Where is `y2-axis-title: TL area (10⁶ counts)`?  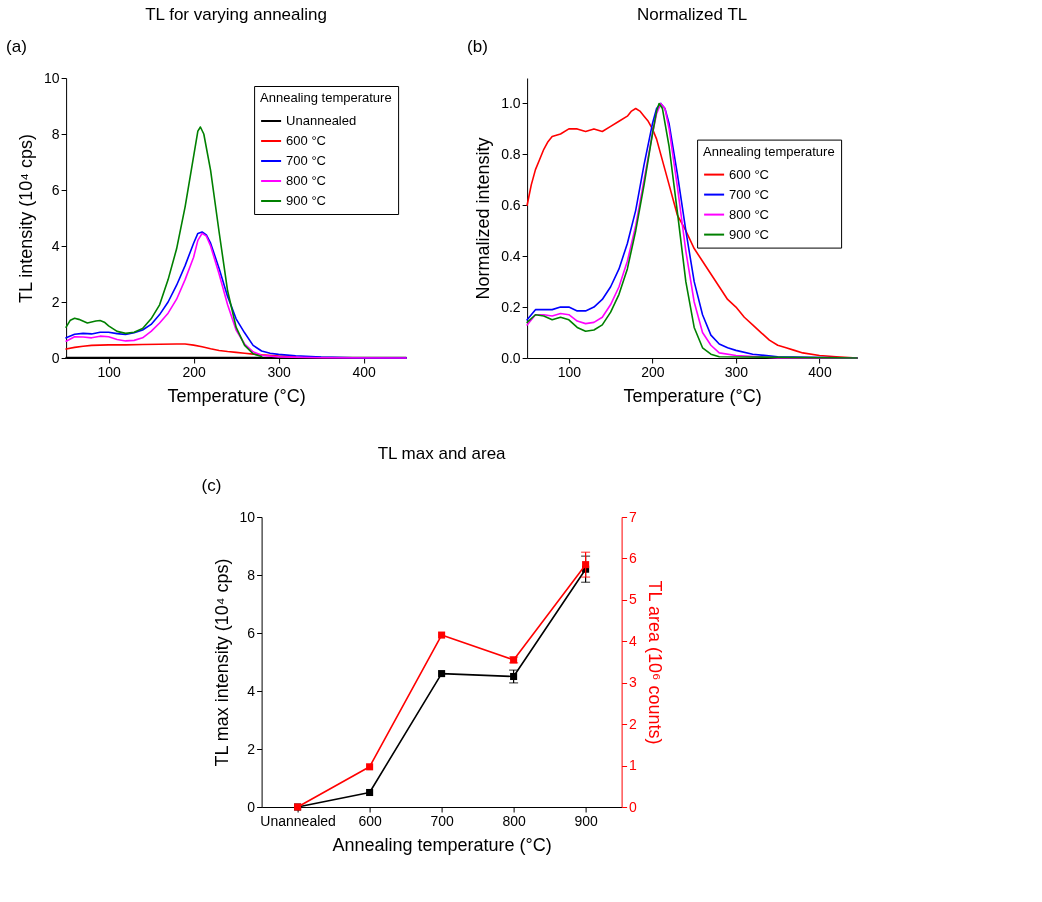 y2-axis-title: TL area (10⁶ counts) is located at coordinates (654, 662).